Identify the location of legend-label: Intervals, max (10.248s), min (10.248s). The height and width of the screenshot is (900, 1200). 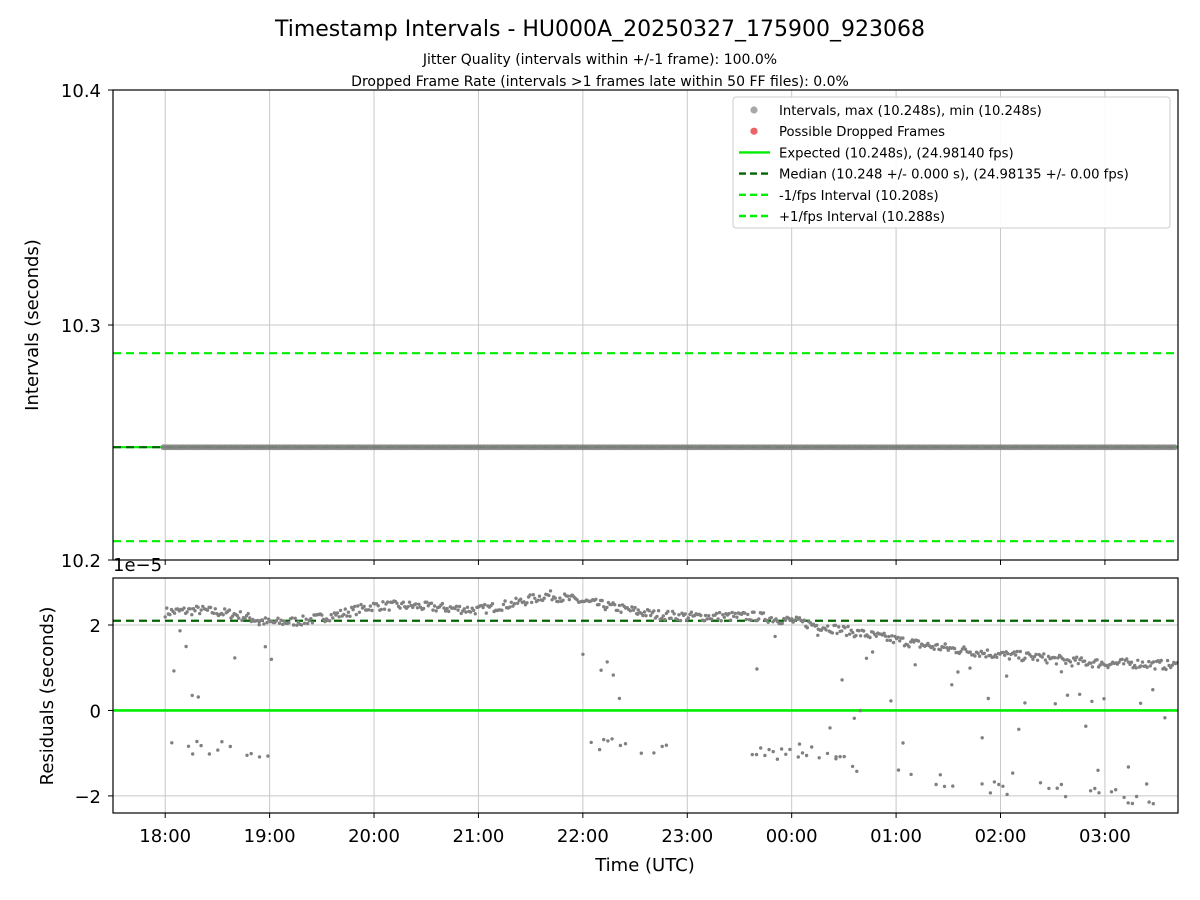
(910, 111).